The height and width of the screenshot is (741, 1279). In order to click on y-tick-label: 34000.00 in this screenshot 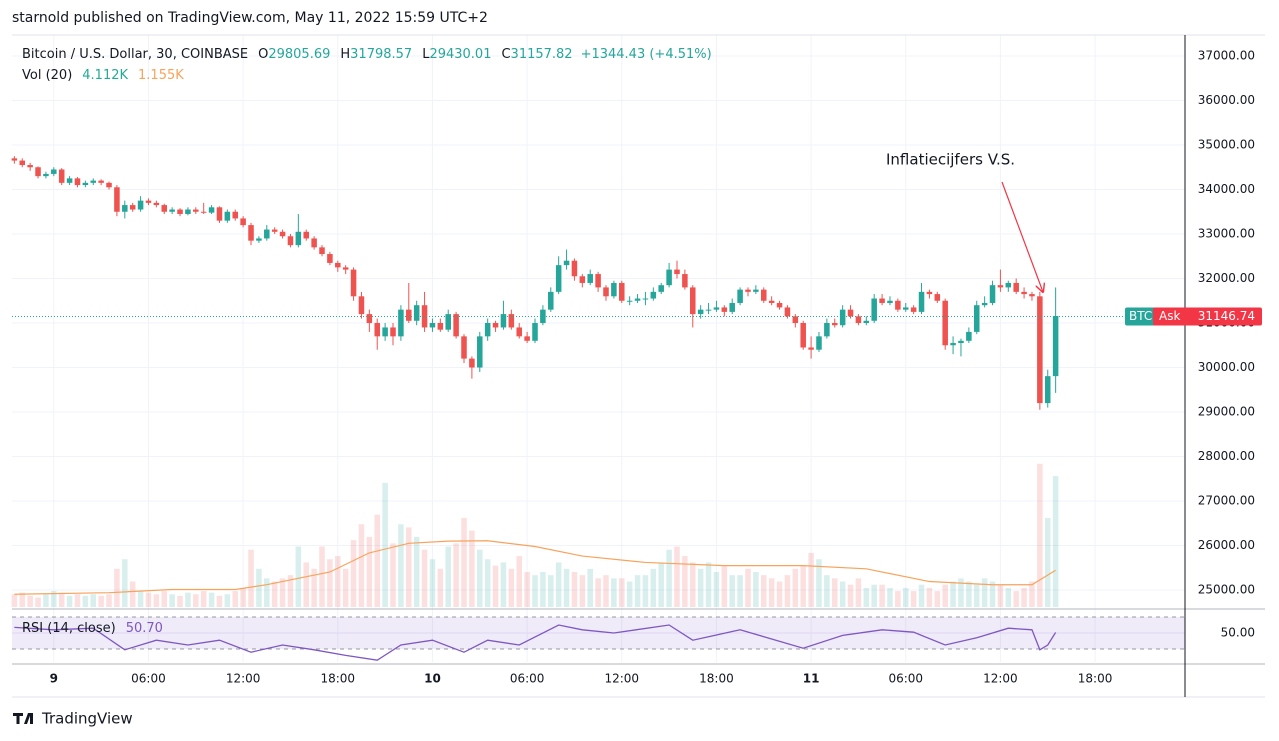, I will do `click(1226, 189)`.